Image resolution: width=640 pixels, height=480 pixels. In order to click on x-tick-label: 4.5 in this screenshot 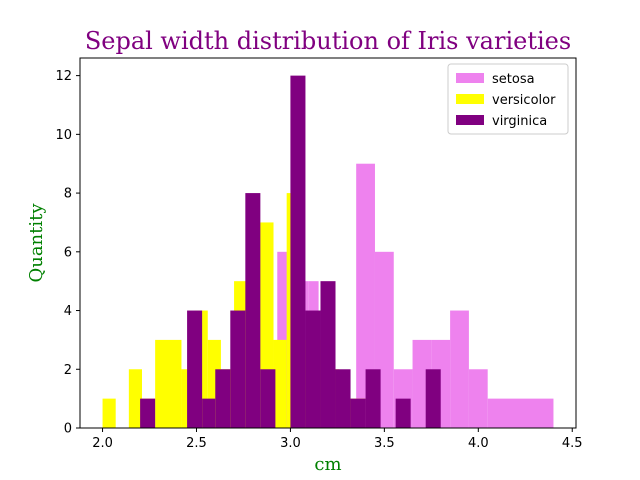, I will do `click(572, 443)`.